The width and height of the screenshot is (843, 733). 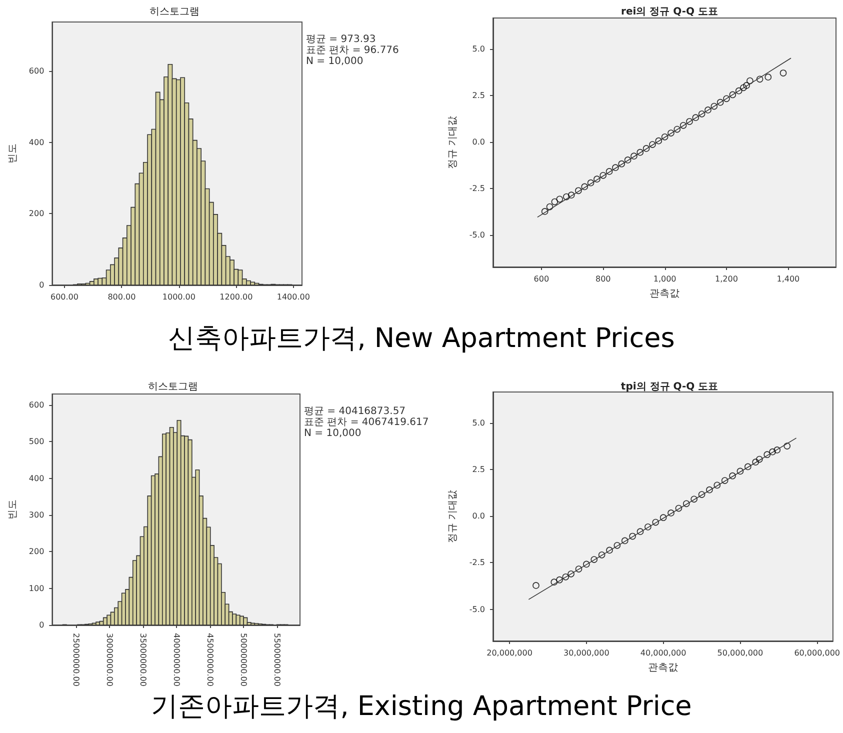 I want to click on x-tick-label: 1200.00, so click(x=236, y=297).